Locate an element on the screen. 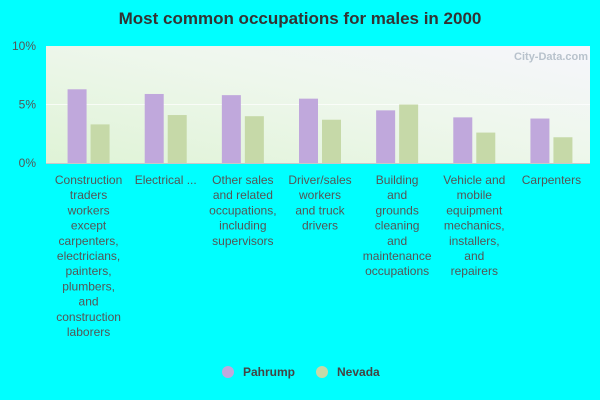  y-tick-label: 5% is located at coordinates (28, 105).